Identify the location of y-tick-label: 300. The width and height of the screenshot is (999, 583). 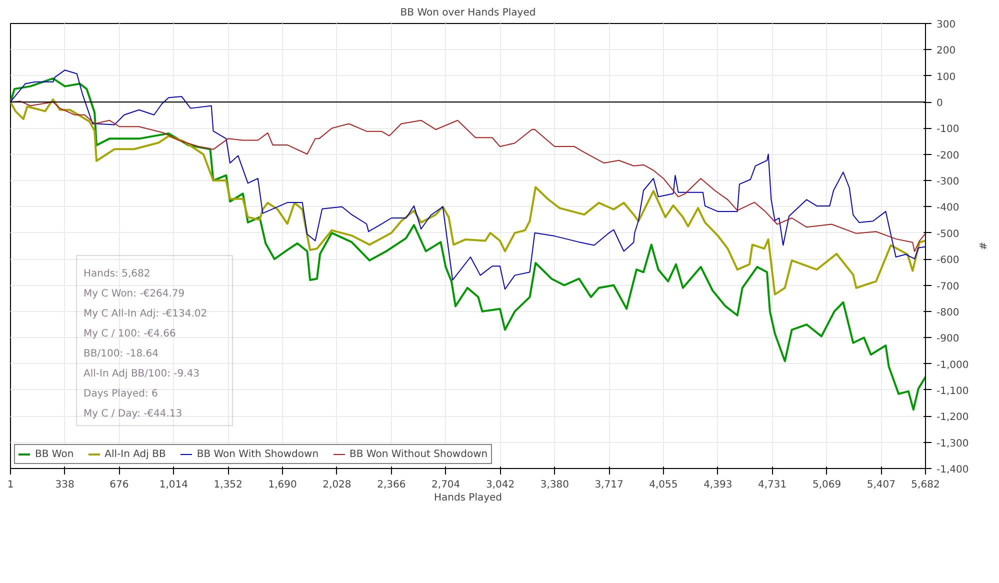
(946, 25).